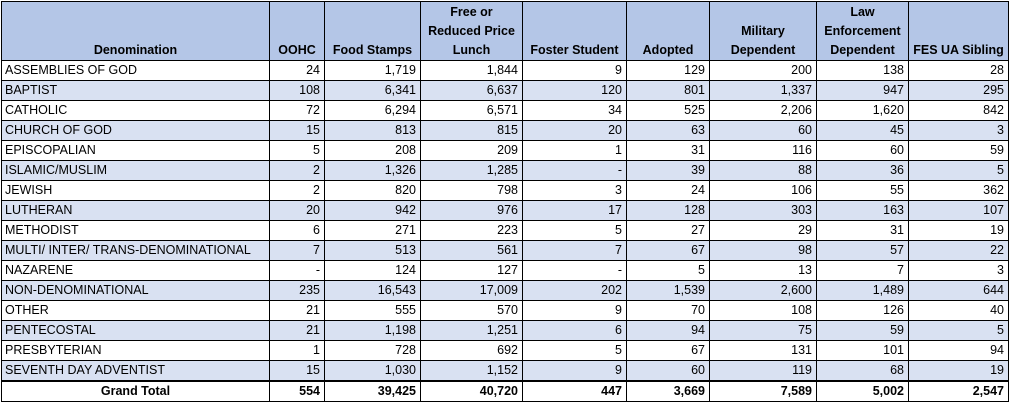  I want to click on table-row: BAPTIST 108 6,341 6,637 120 801 1,337 947 295, so click(505, 90).